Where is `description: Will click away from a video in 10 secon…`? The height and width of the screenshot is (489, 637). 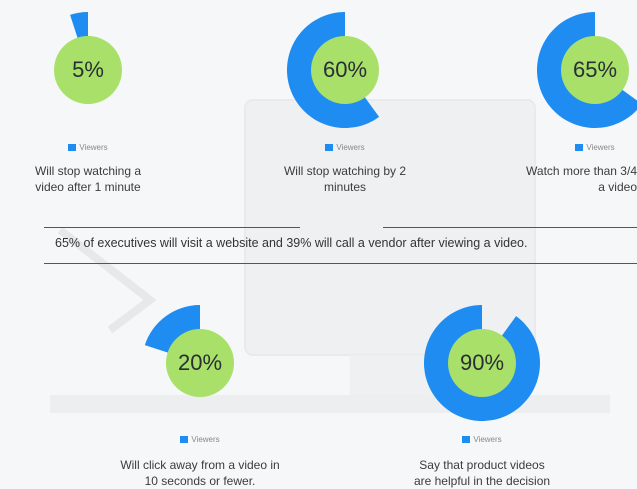
description: Will click away from a video in 10 secon… is located at coordinates (200, 473).